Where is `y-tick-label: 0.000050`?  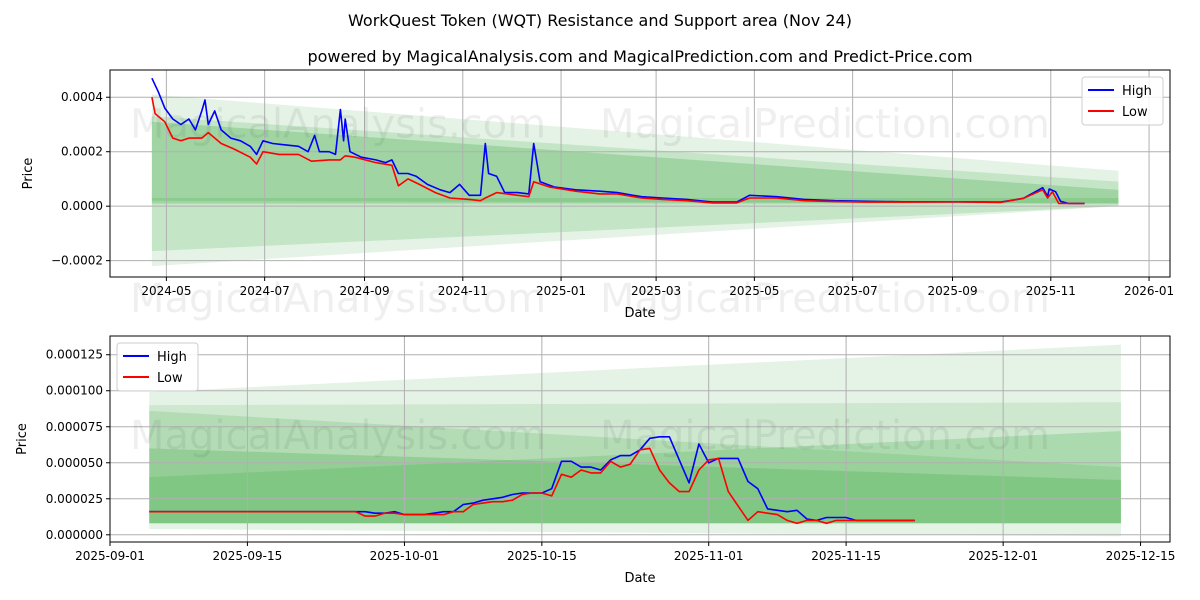
y-tick-label: 0.000050 is located at coordinates (74, 463).